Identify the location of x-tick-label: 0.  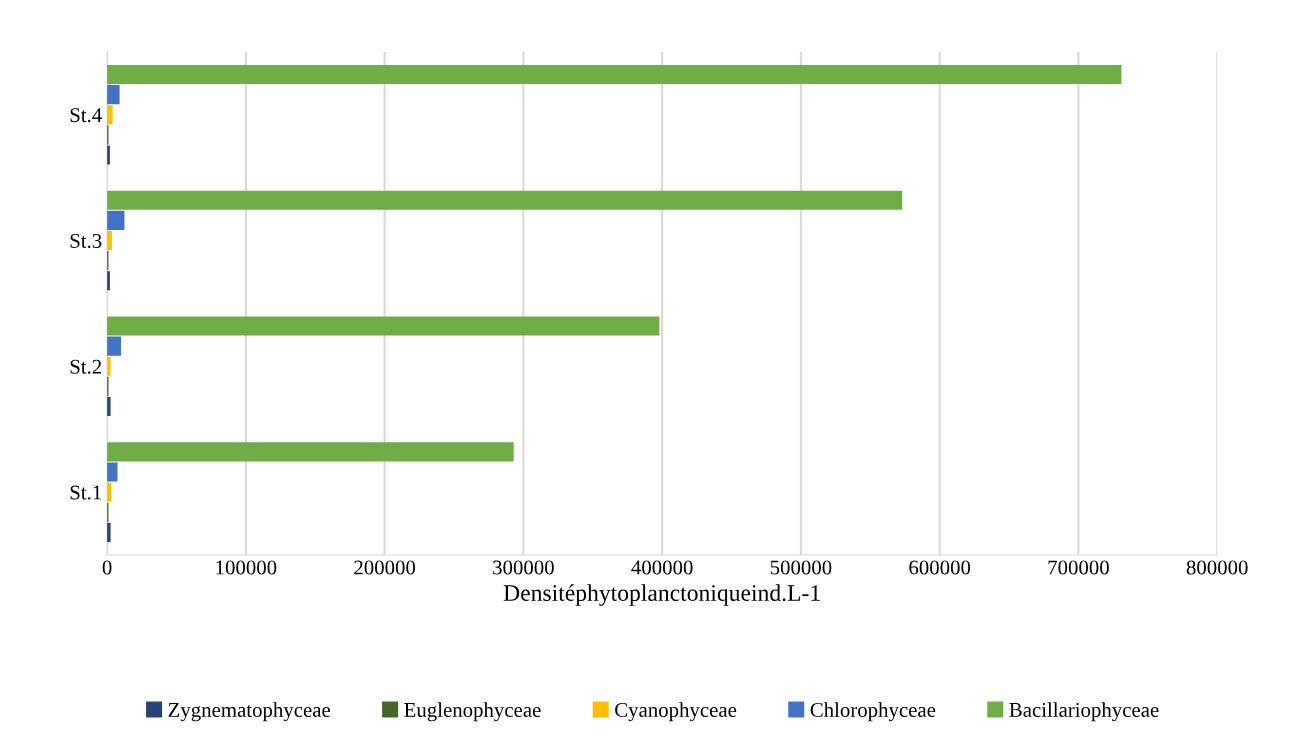
(107, 567).